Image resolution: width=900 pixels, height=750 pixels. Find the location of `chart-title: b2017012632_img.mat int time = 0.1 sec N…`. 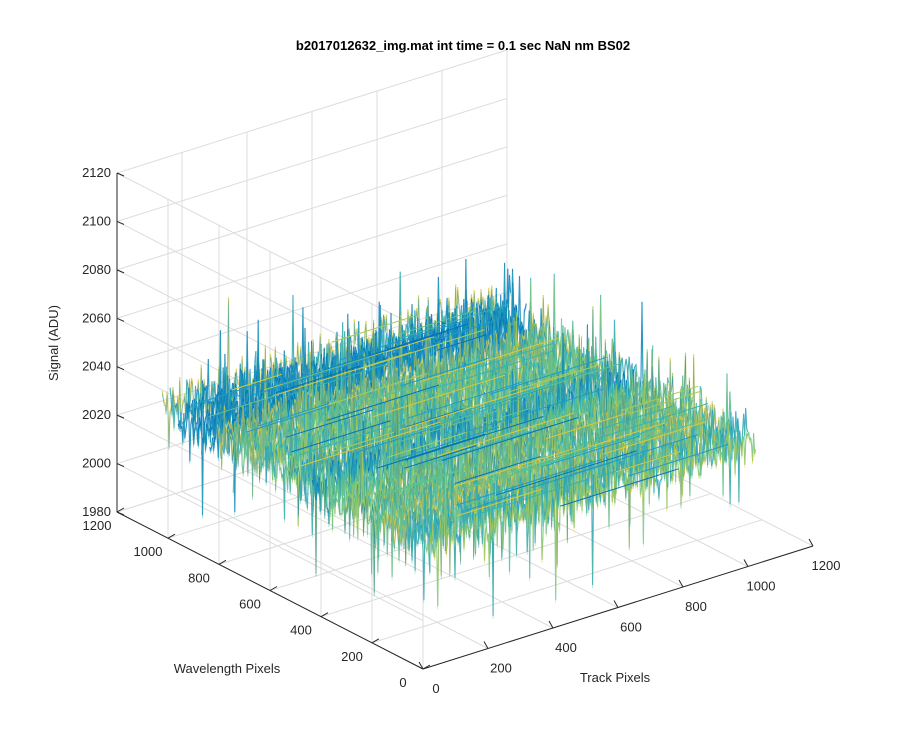

chart-title: b2017012632_img.mat int time = 0.1 sec N… is located at coordinates (463, 45).